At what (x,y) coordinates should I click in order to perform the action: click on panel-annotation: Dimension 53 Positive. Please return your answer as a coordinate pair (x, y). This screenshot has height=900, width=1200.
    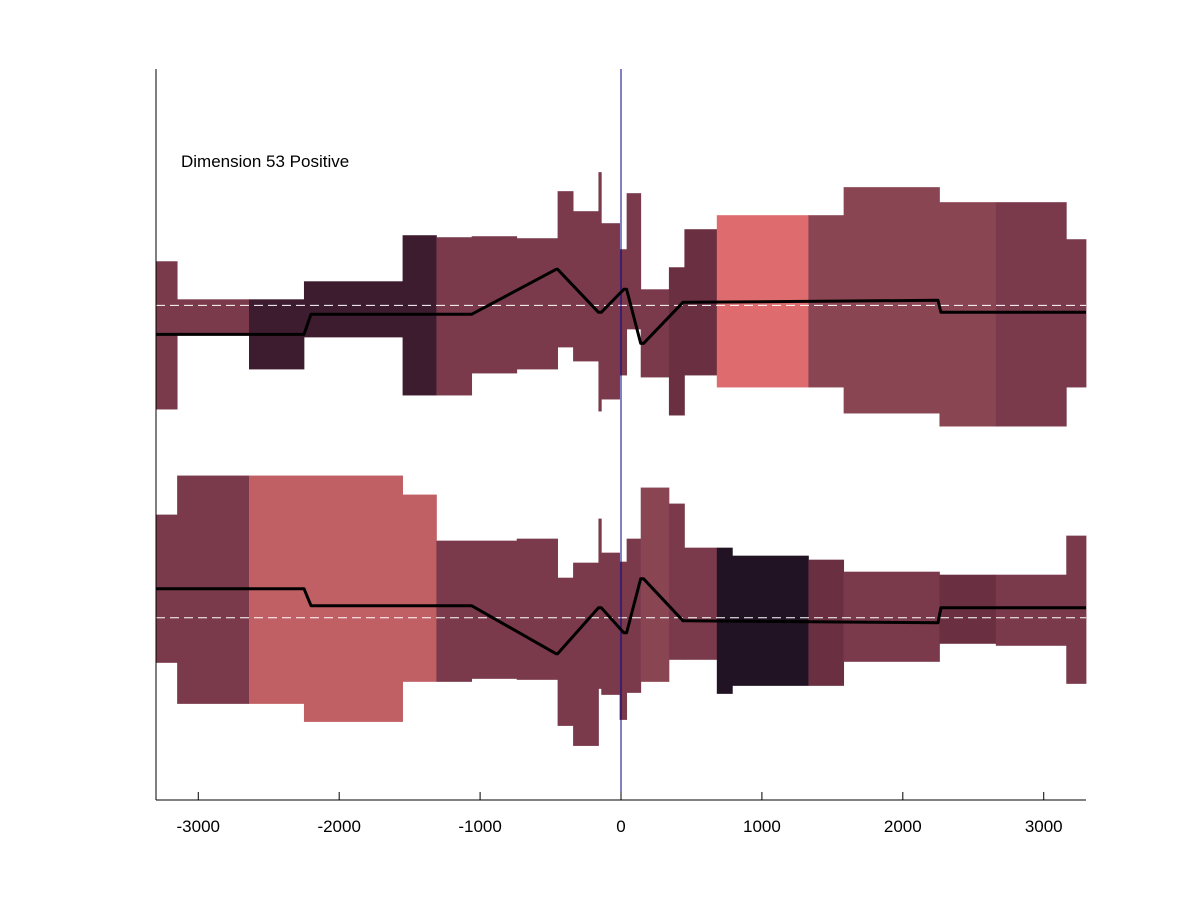
    Looking at the image, I should click on (265, 161).